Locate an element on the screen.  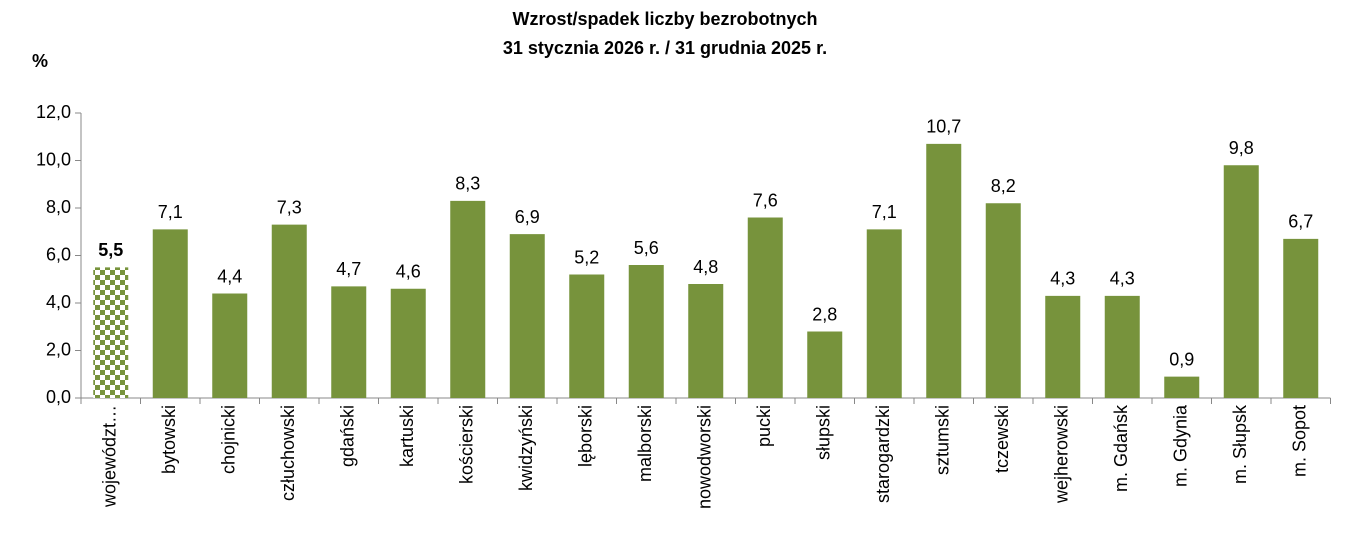
x-tick-label: kościerski is located at coordinates (467, 444).